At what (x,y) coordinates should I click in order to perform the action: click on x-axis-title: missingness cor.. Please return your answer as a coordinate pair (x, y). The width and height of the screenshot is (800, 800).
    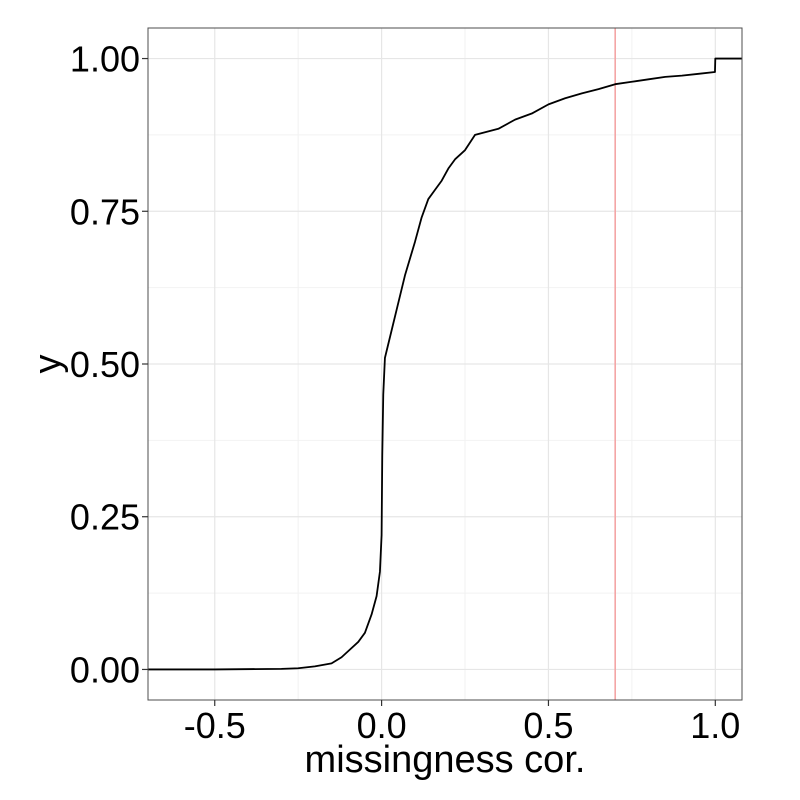
    Looking at the image, I should click on (445, 760).